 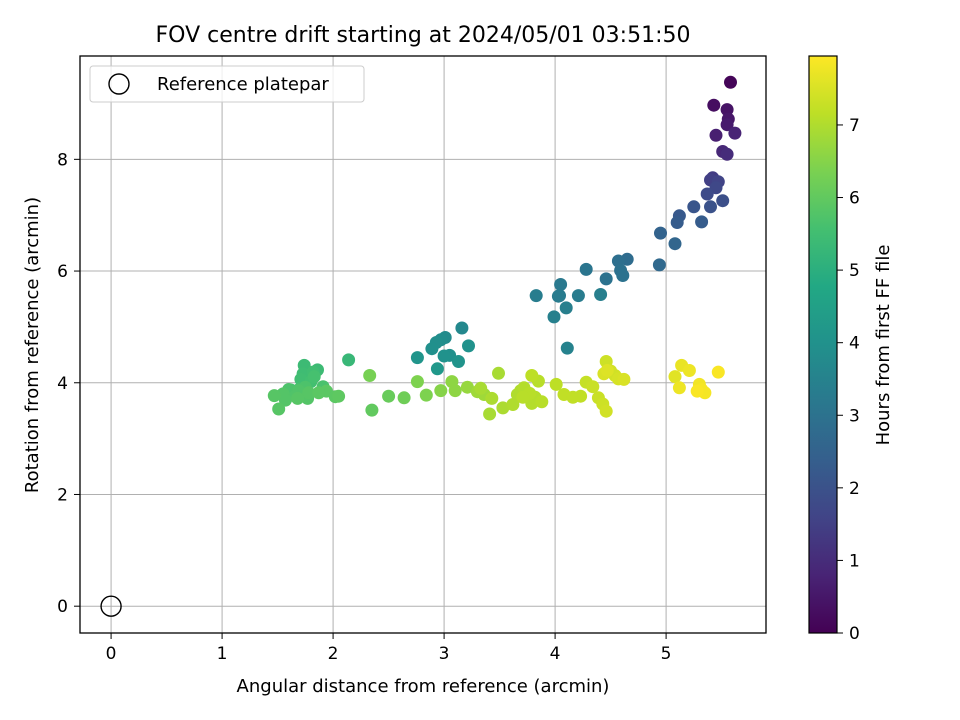 I want to click on x-axis-label: Angular distance from reference (arcmin), so click(x=423, y=686).